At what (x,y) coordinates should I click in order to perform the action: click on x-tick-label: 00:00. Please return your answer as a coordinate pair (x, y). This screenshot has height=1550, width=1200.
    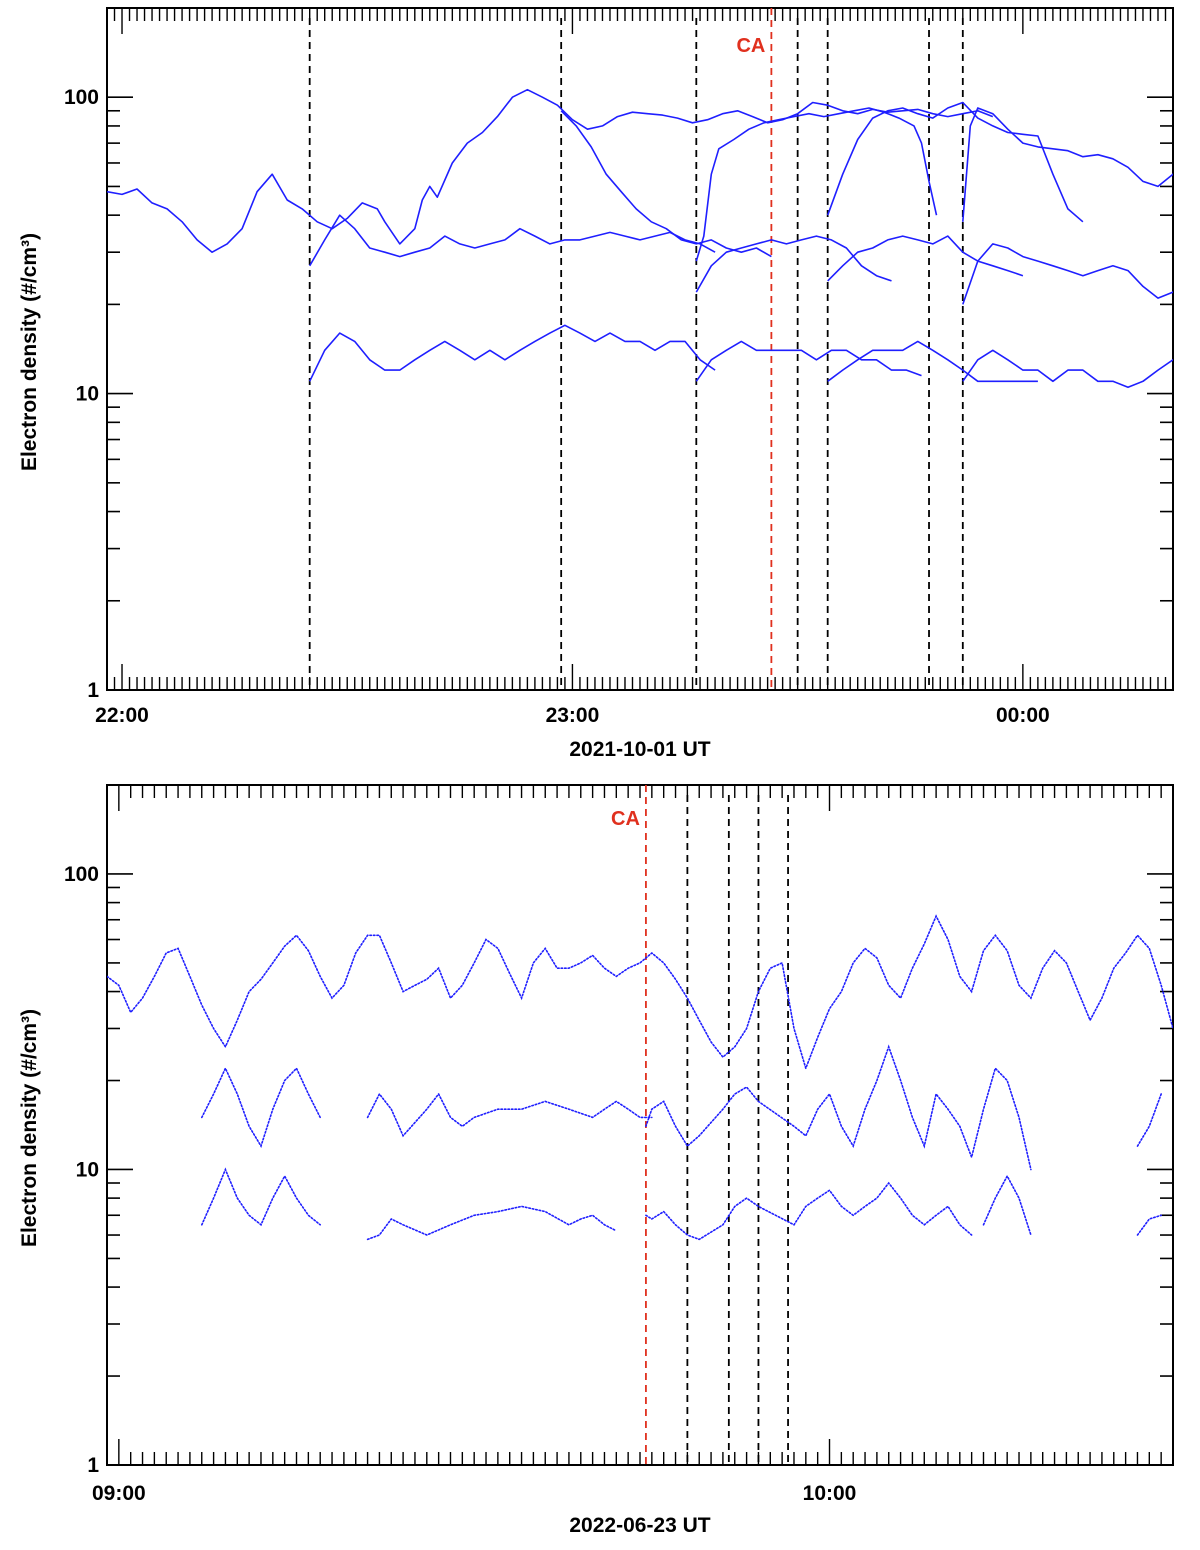
    Looking at the image, I should click on (1023, 715).